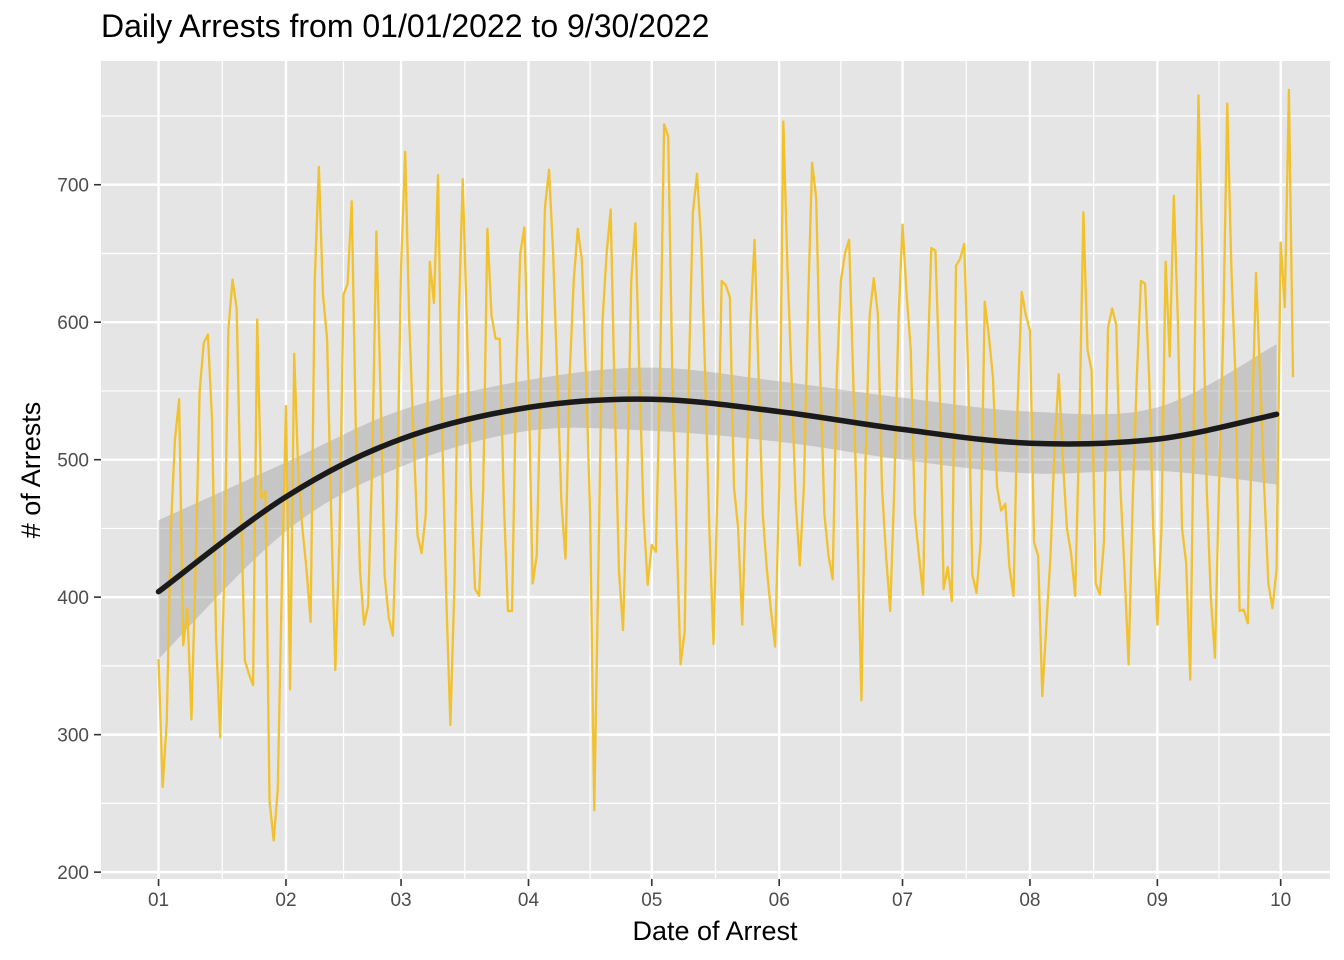 This screenshot has height=960, width=1344. Describe the element at coordinates (31, 470) in the screenshot. I see `y-axis-title: # of Arrests` at that location.